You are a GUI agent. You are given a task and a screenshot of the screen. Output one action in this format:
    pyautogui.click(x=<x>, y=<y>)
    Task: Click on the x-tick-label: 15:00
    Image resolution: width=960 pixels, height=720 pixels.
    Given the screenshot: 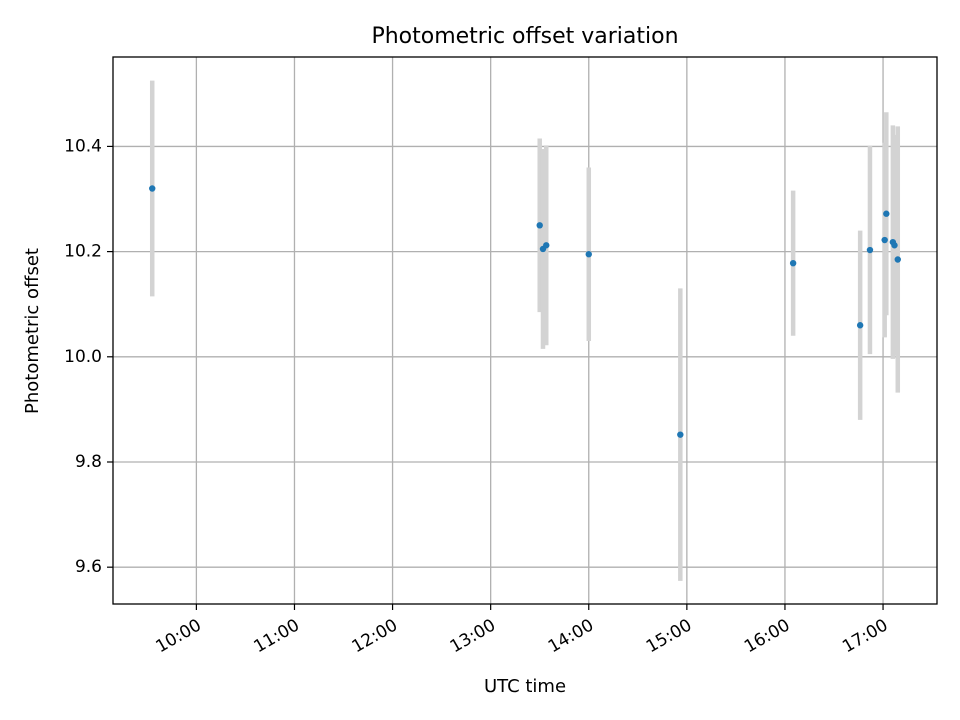 What is the action you would take?
    pyautogui.click(x=669, y=636)
    